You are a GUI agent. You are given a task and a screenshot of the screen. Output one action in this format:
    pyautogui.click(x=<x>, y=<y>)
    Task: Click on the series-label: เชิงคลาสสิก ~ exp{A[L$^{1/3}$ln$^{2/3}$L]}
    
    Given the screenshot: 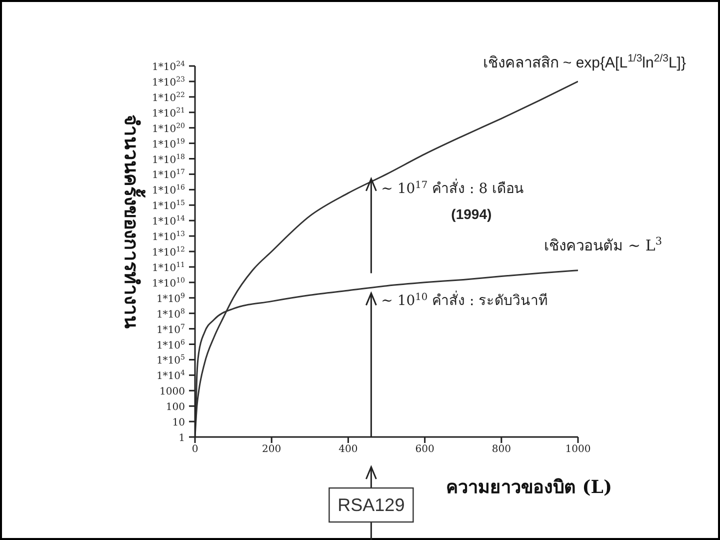 What is the action you would take?
    pyautogui.click(x=584, y=62)
    